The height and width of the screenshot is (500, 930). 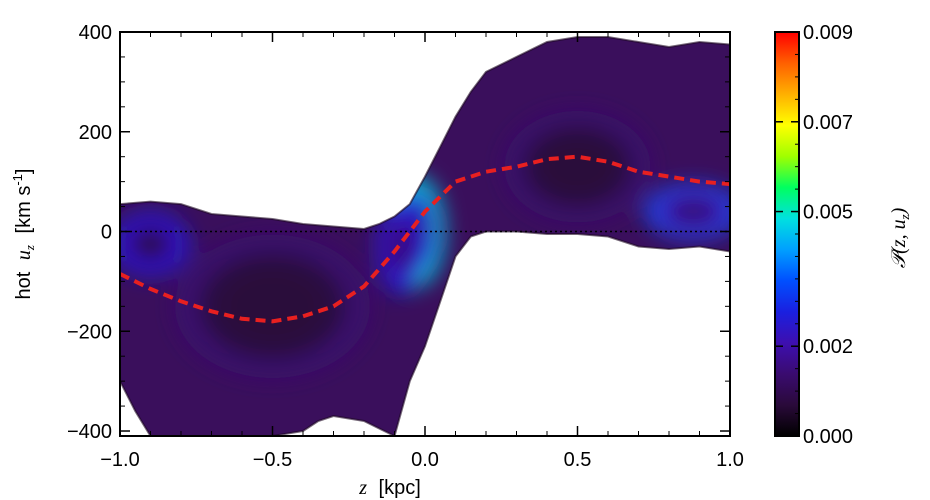 I want to click on x-axis-title: z [kpc], so click(x=389, y=488).